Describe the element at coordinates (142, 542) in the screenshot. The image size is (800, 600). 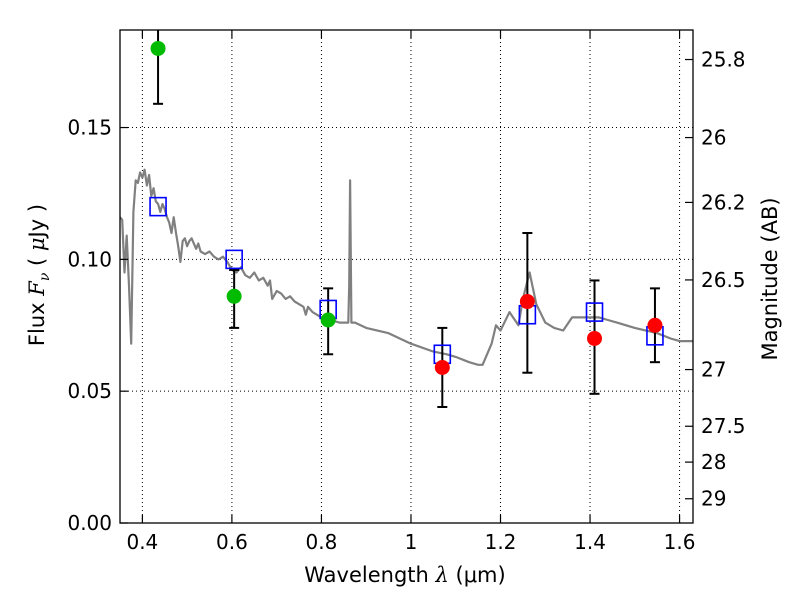
I see `x-tick-label: 0.4` at that location.